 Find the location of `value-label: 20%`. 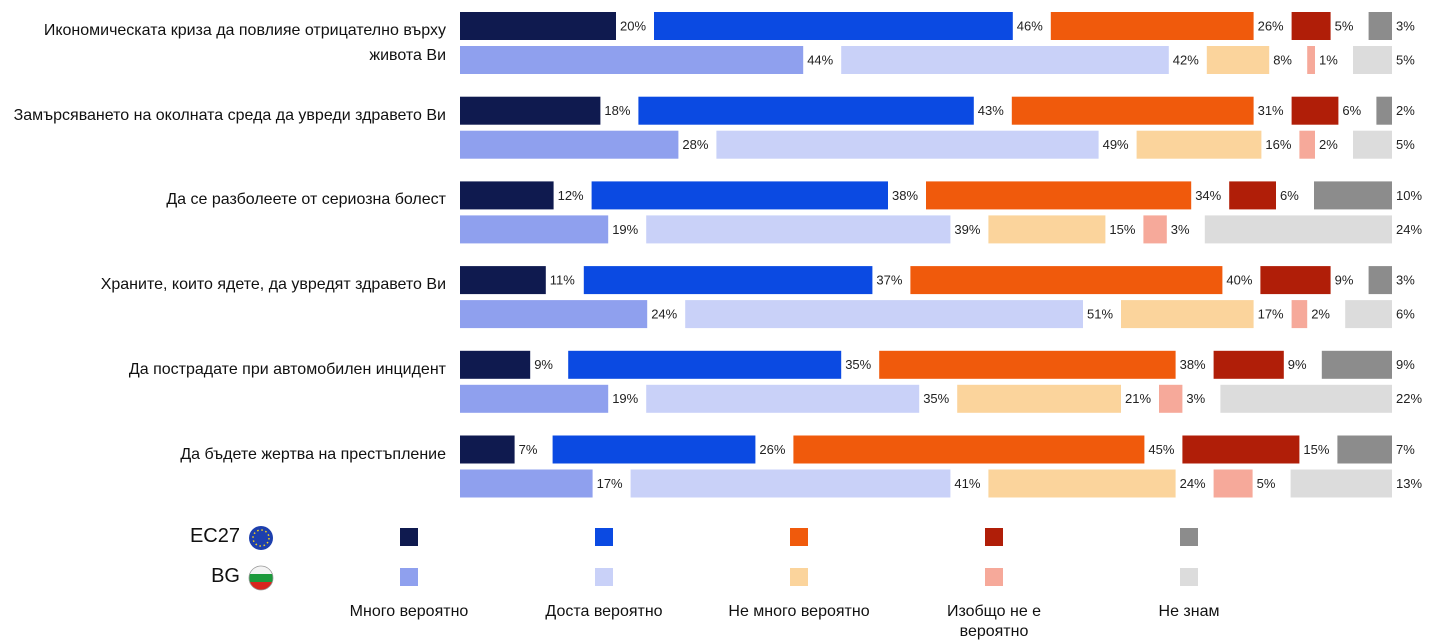

value-label: 20% is located at coordinates (633, 25).